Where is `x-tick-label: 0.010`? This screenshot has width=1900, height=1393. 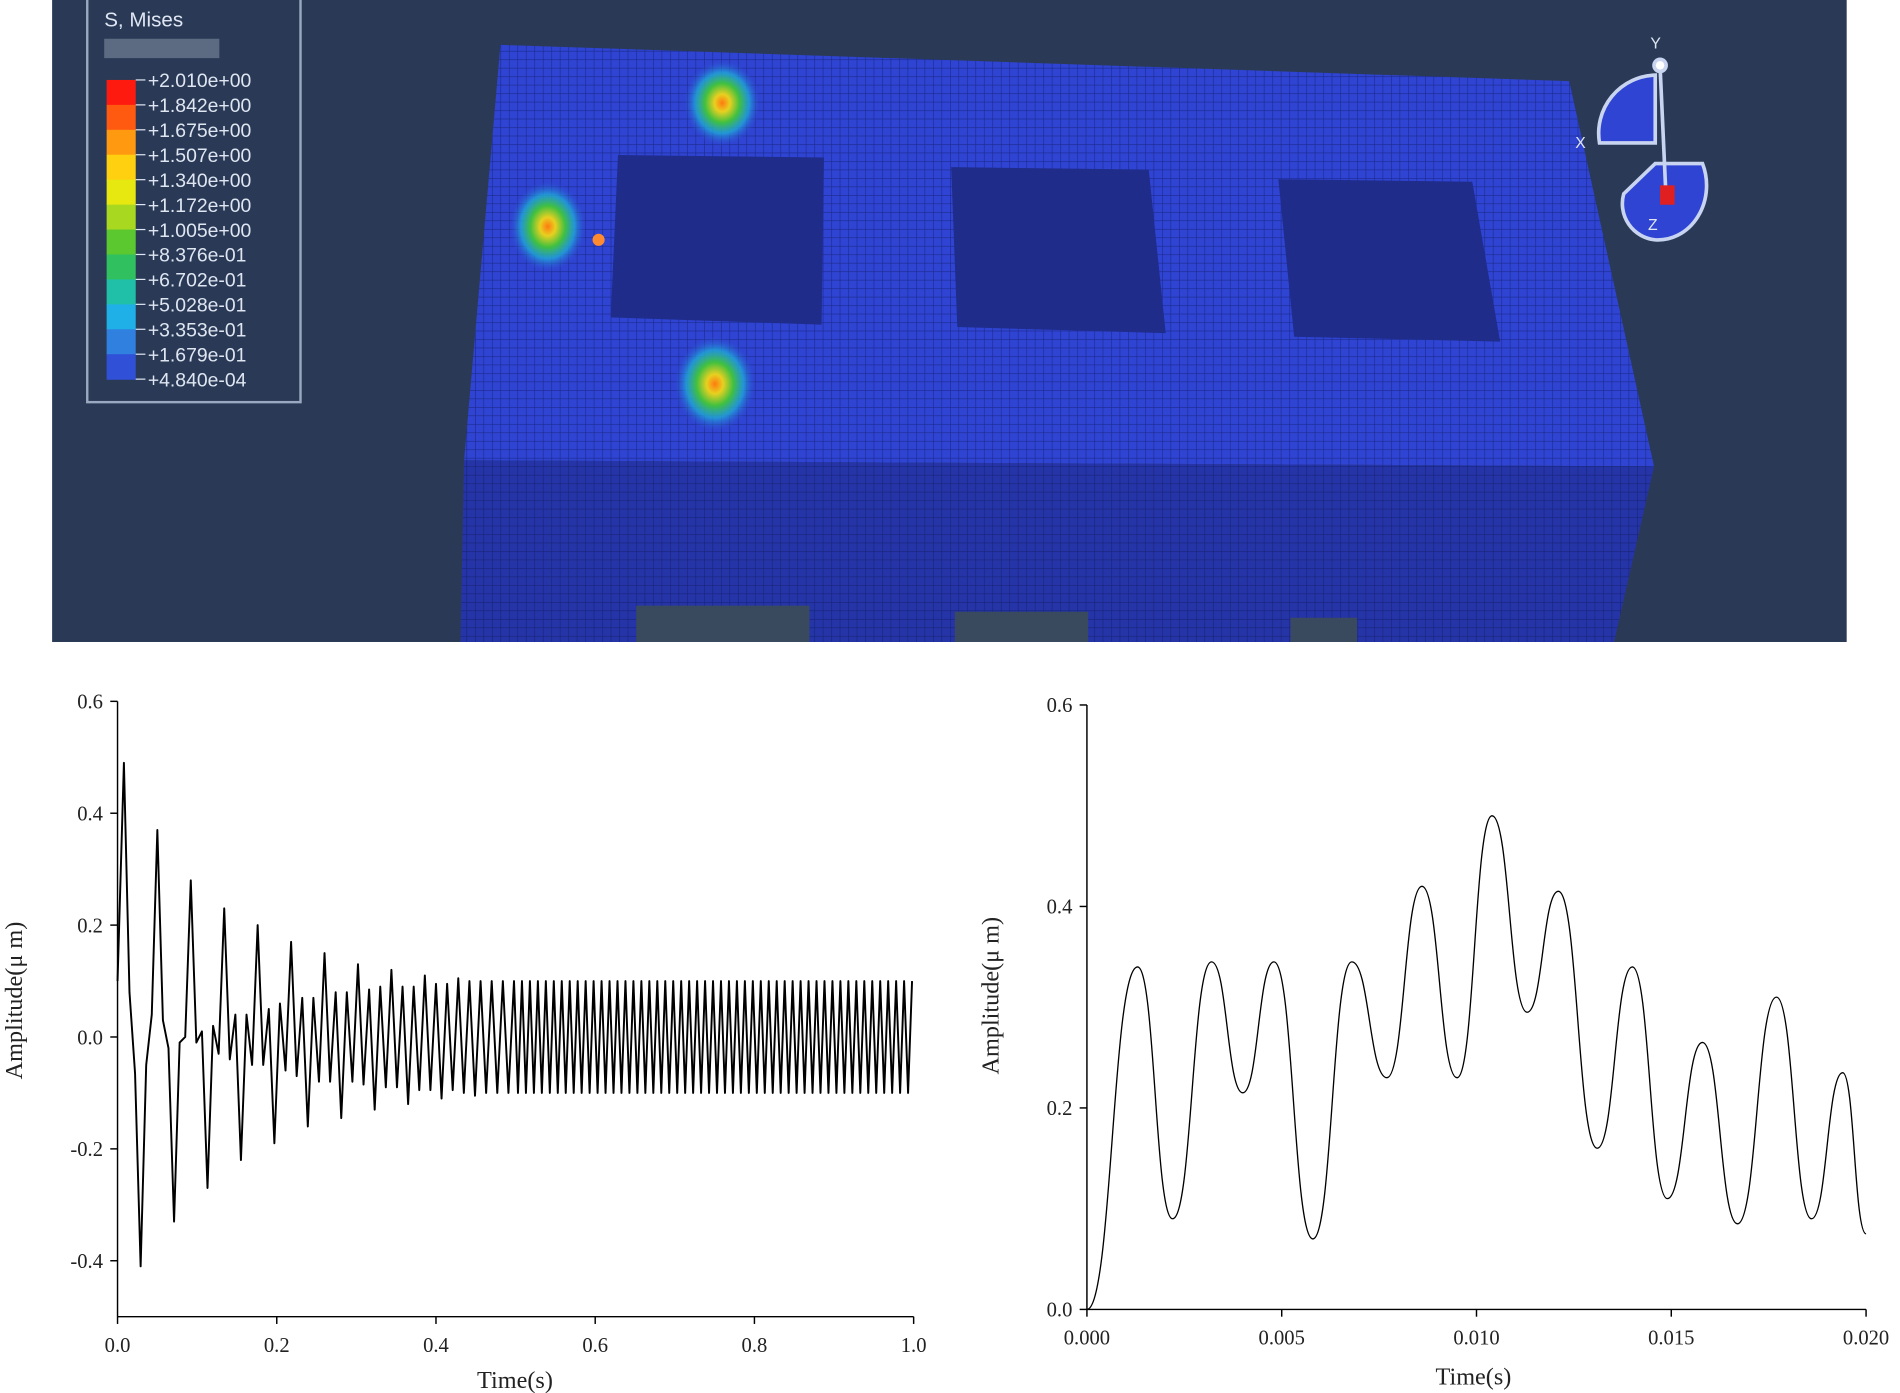
x-tick-label: 0.010 is located at coordinates (1476, 1339).